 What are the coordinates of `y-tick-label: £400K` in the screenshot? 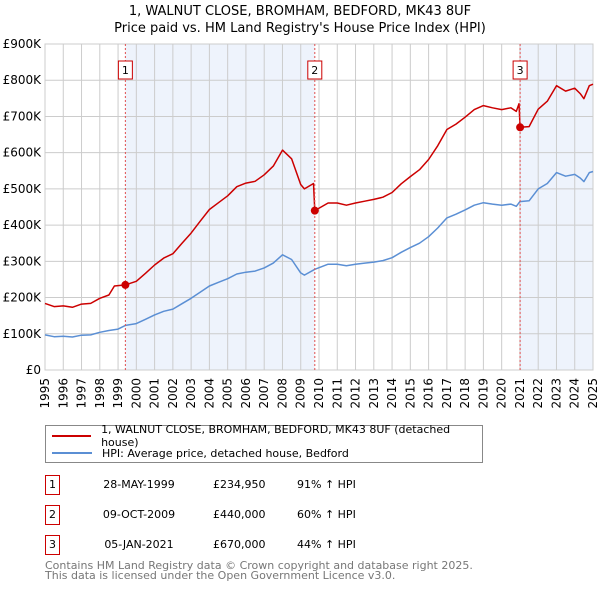 It's located at (23, 225).